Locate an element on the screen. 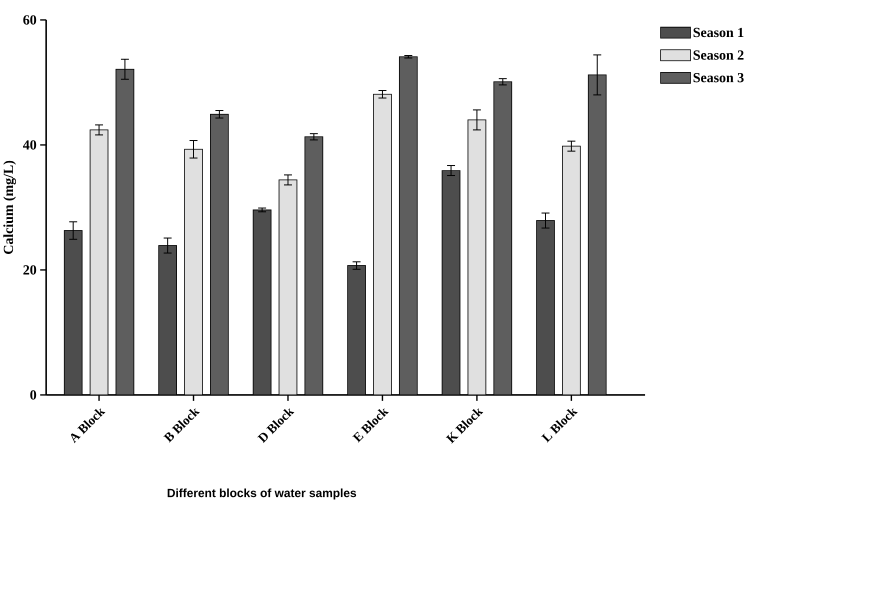  y-tick-label: 60 is located at coordinates (29, 20).